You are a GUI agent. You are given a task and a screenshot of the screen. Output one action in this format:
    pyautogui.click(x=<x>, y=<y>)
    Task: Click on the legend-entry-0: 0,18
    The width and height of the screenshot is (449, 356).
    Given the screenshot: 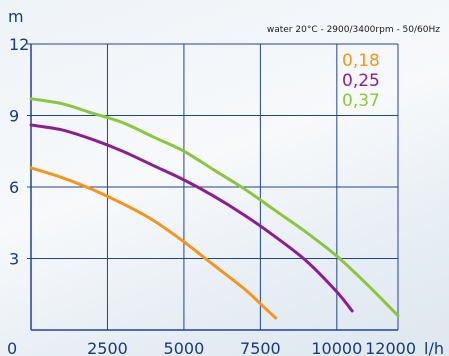 What is the action you would take?
    pyautogui.click(x=361, y=61)
    